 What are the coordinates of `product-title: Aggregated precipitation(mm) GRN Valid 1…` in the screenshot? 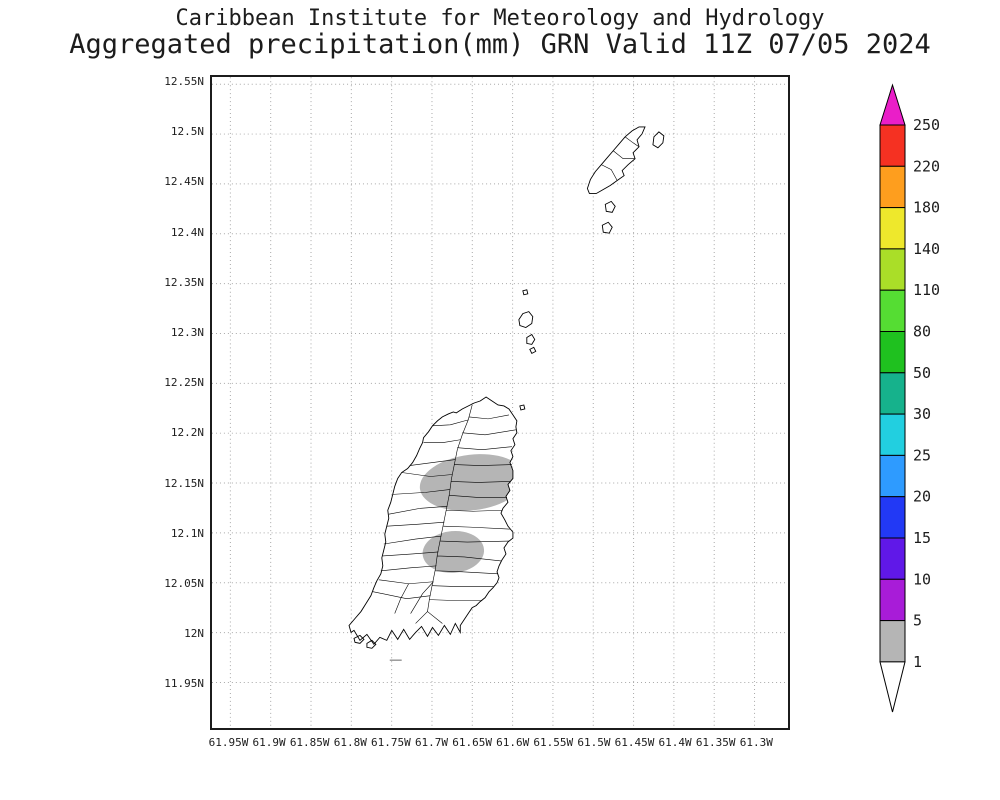 It's located at (500, 44).